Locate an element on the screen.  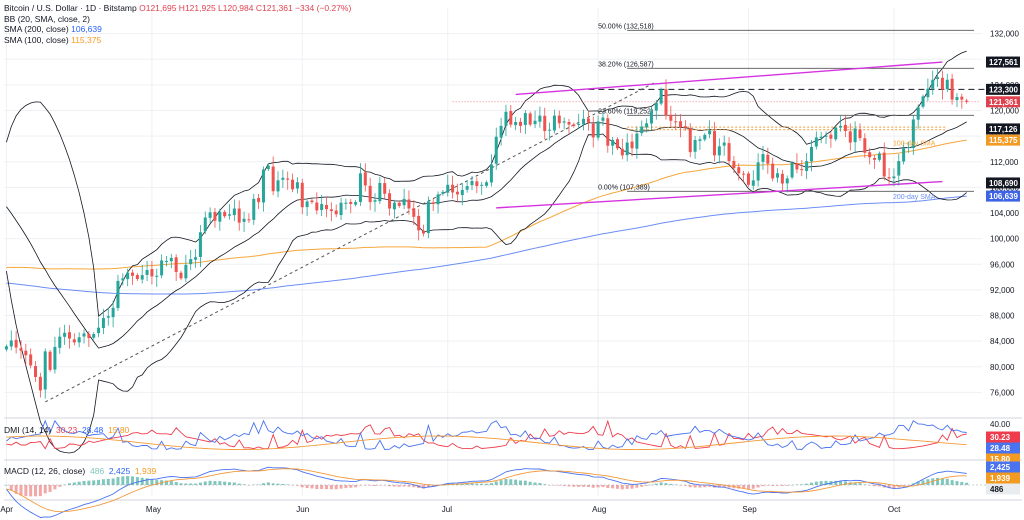
price-tag-box is located at coordinates (1003, 62).